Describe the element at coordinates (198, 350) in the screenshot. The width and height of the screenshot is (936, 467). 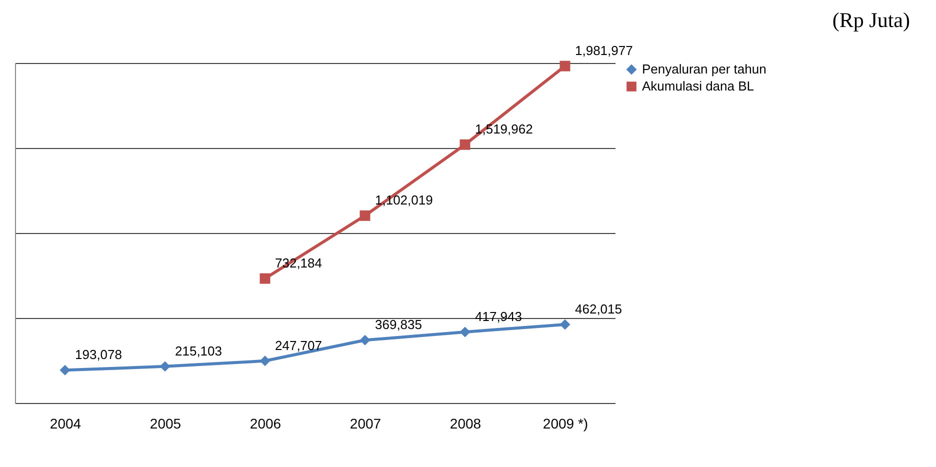
I see `data-label: 215,103` at that location.